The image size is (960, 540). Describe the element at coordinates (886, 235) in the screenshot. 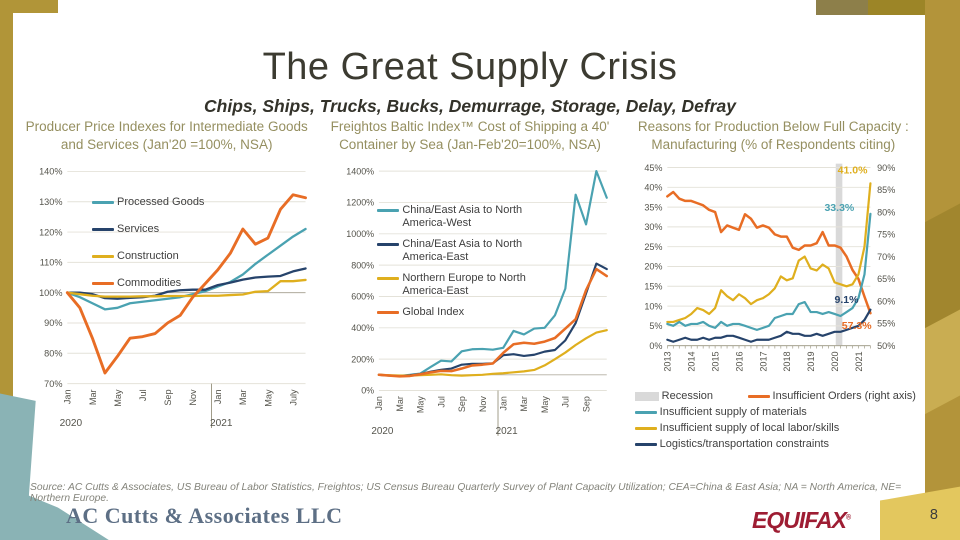

I see `svg-text: 75%` at that location.